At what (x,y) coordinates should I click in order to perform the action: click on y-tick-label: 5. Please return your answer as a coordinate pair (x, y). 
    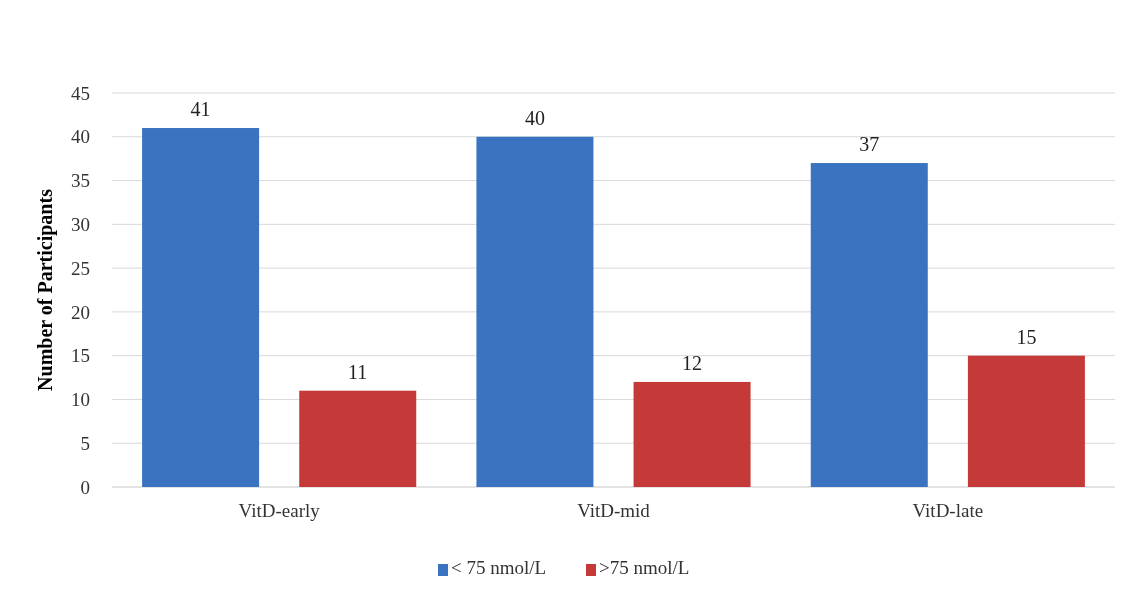
    Looking at the image, I should click on (85, 443).